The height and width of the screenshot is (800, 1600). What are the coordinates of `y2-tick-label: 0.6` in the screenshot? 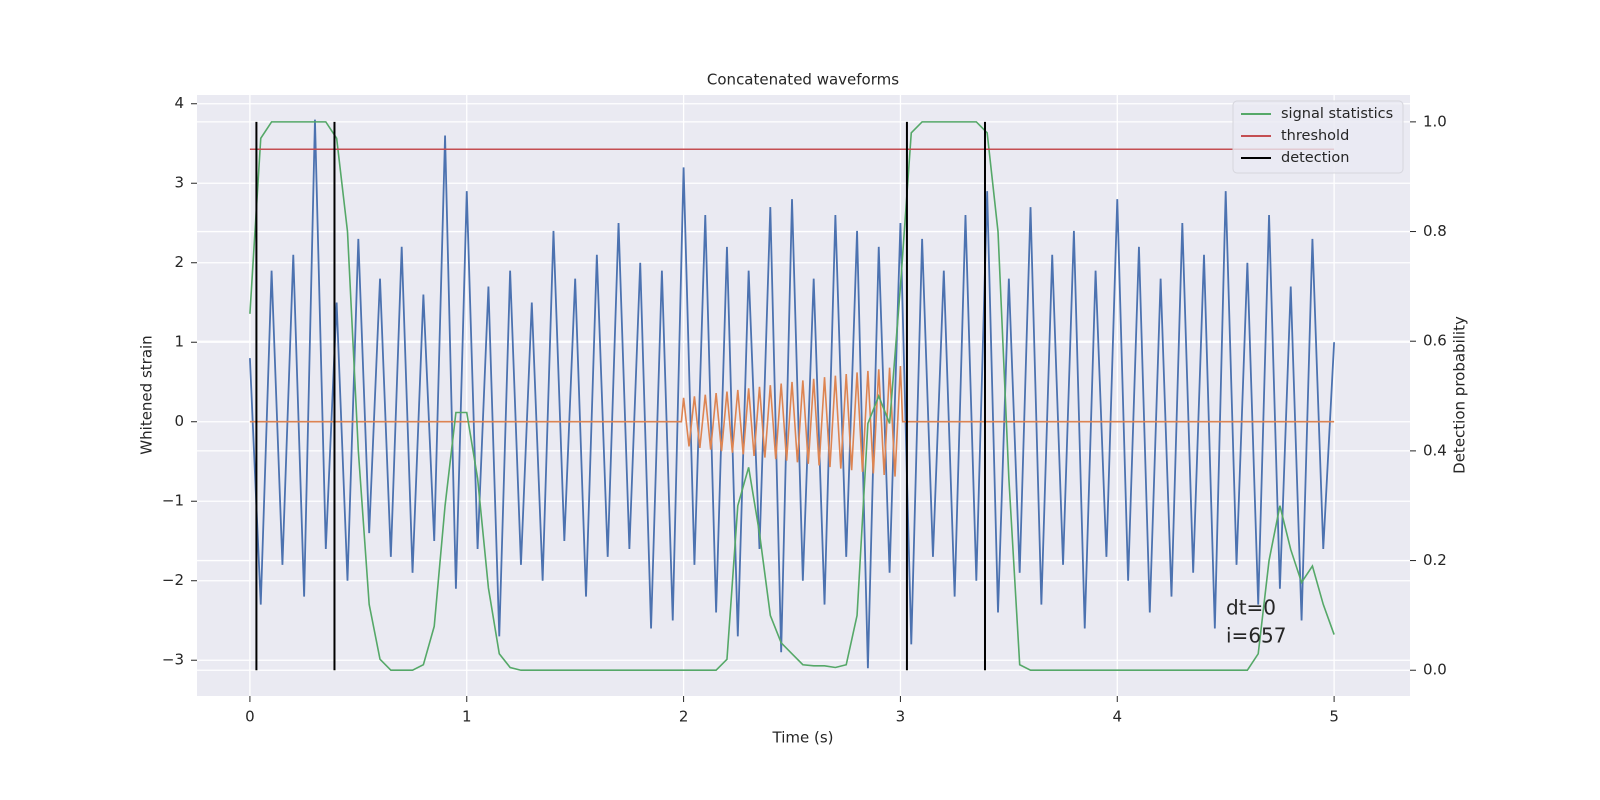 It's located at (1435, 341).